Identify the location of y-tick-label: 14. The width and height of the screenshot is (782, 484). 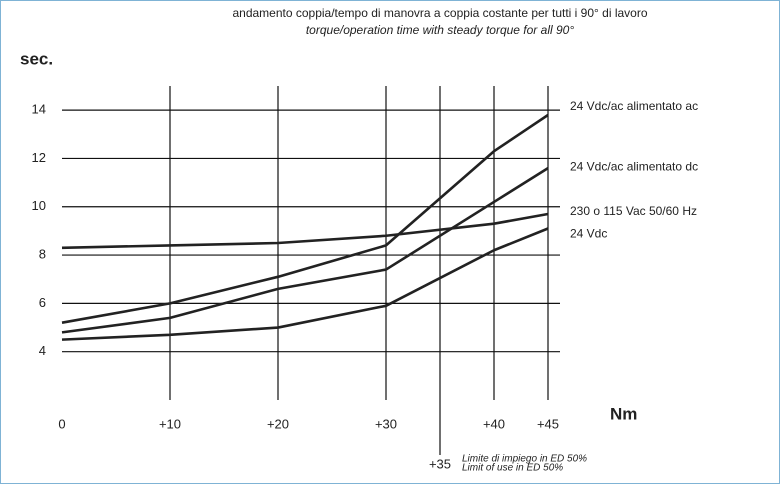
(39, 109).